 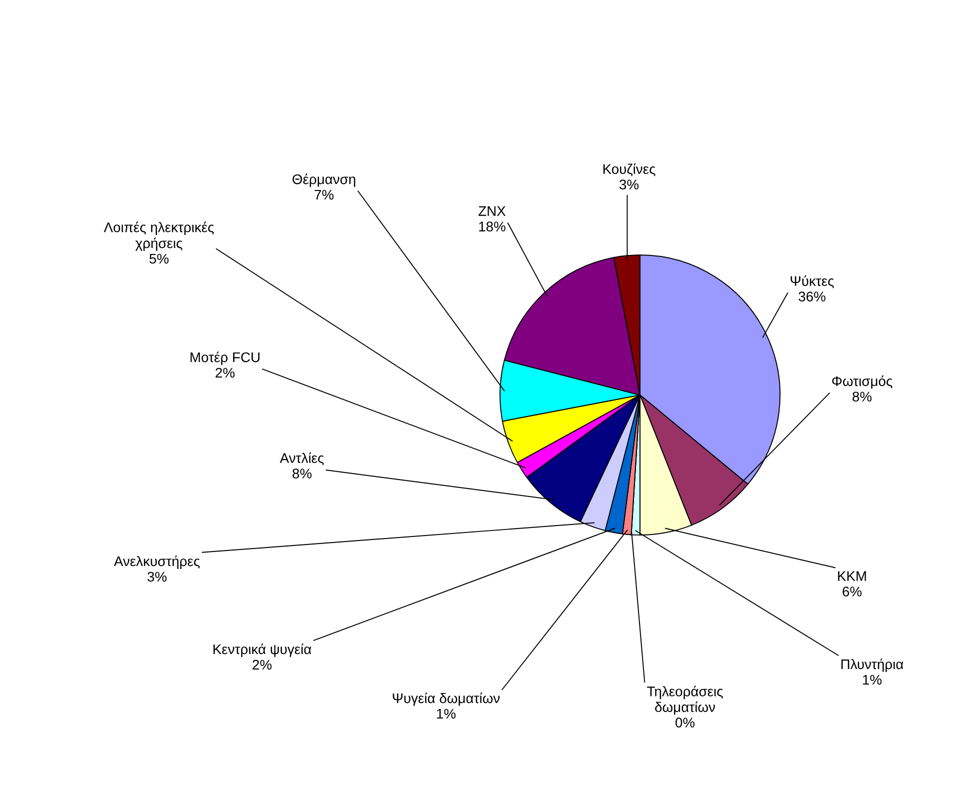 I want to click on data-label: 5%, so click(x=159, y=259).